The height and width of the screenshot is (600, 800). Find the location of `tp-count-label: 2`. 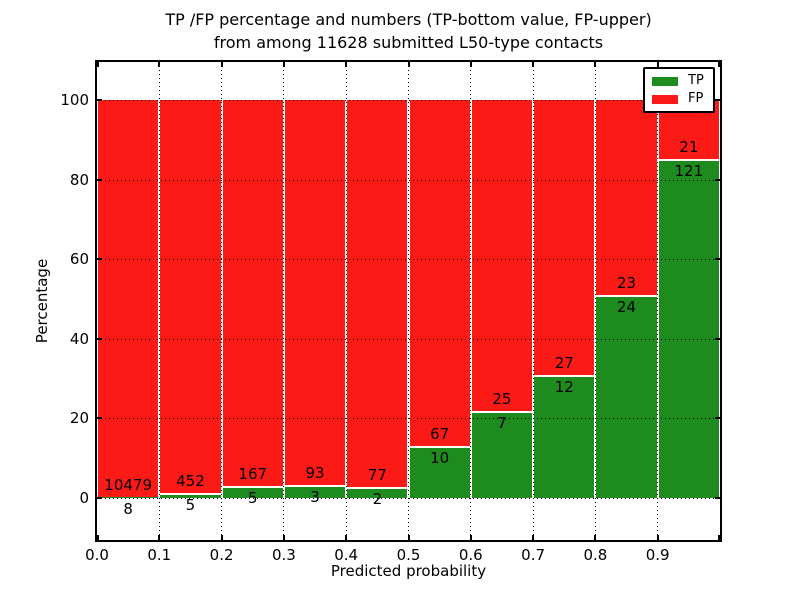

tp-count-label: 2 is located at coordinates (377, 499).